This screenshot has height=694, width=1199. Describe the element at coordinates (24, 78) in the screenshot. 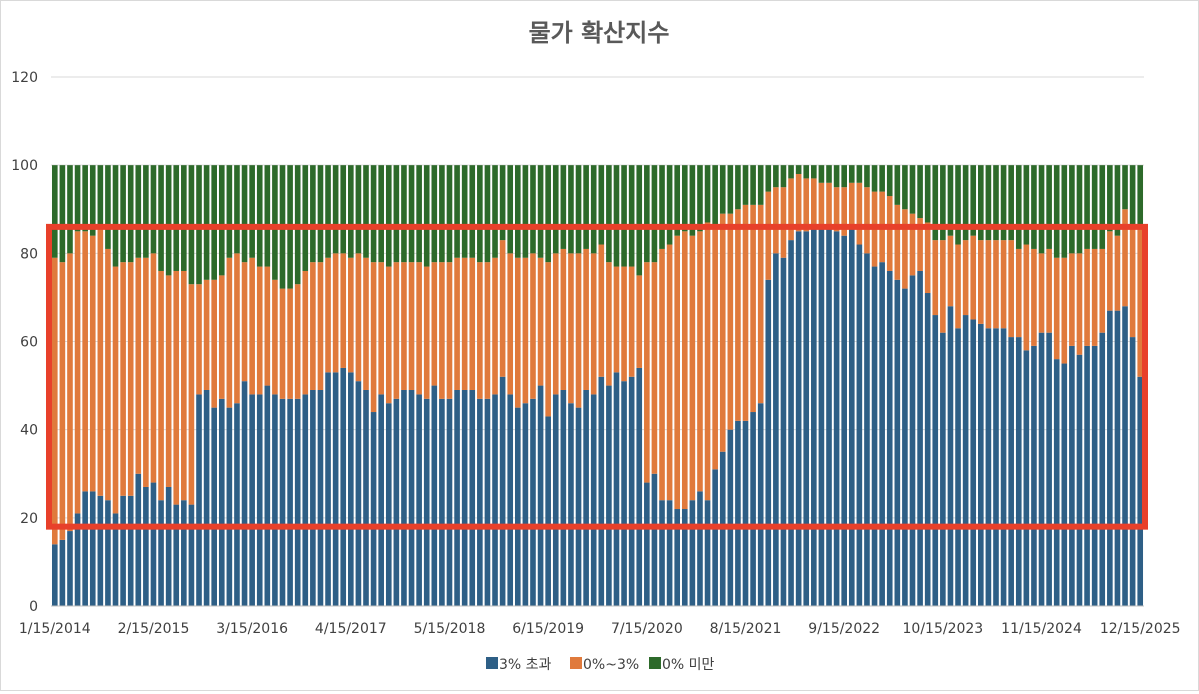

I see `y-tick-label: 120` at that location.